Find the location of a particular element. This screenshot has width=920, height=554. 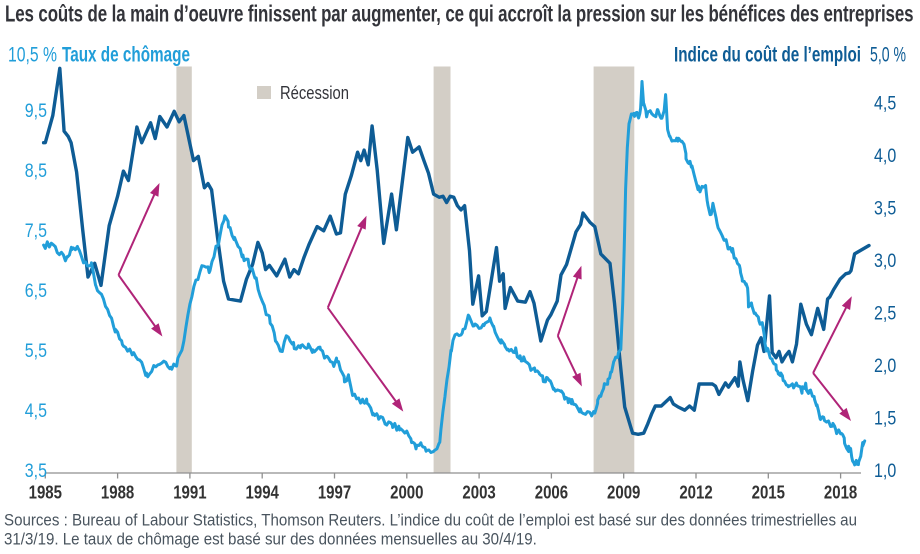

svg-text: 10,5 % is located at coordinates (32, 54).